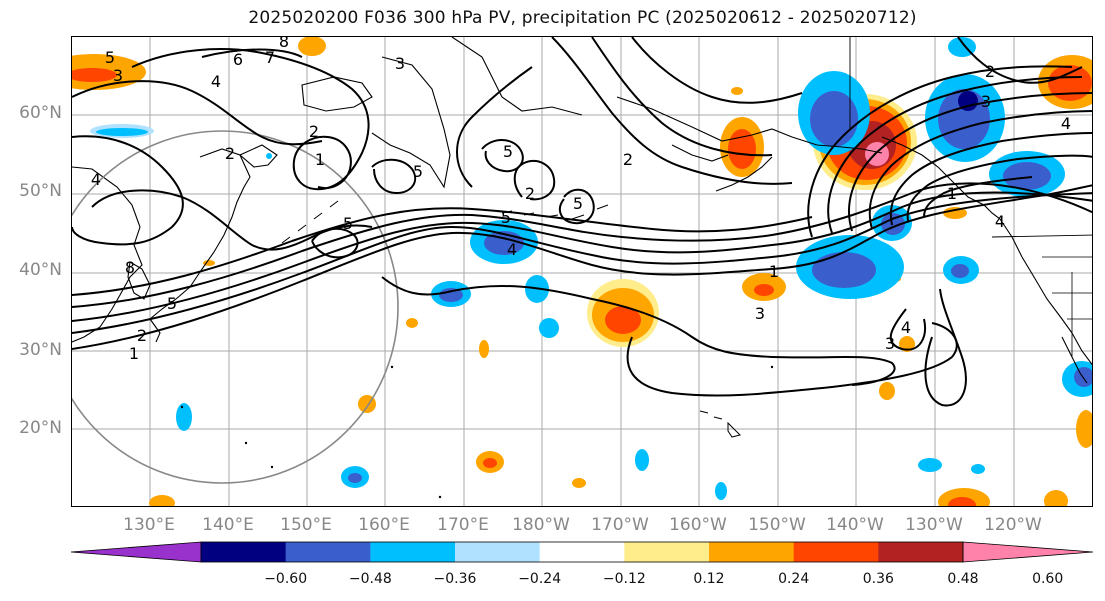 The width and height of the screenshot is (1105, 601). I want to click on lon-label-130e: 130°E, so click(149, 525).